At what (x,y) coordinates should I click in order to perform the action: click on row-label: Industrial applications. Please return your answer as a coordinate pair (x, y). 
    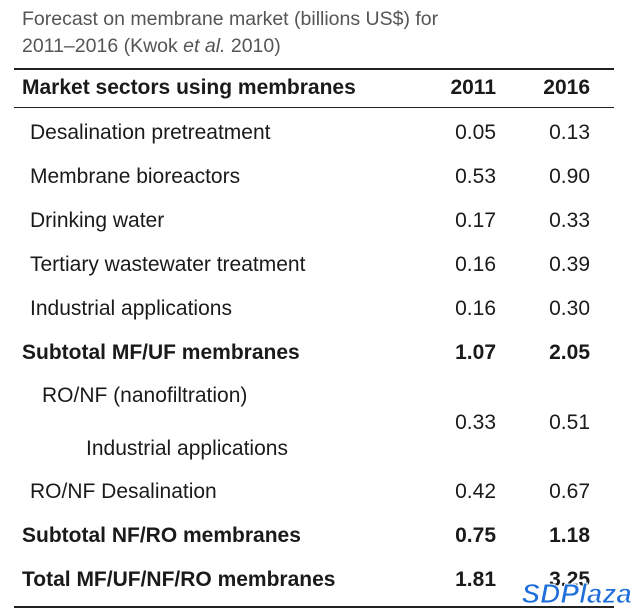
    Looking at the image, I should click on (131, 308).